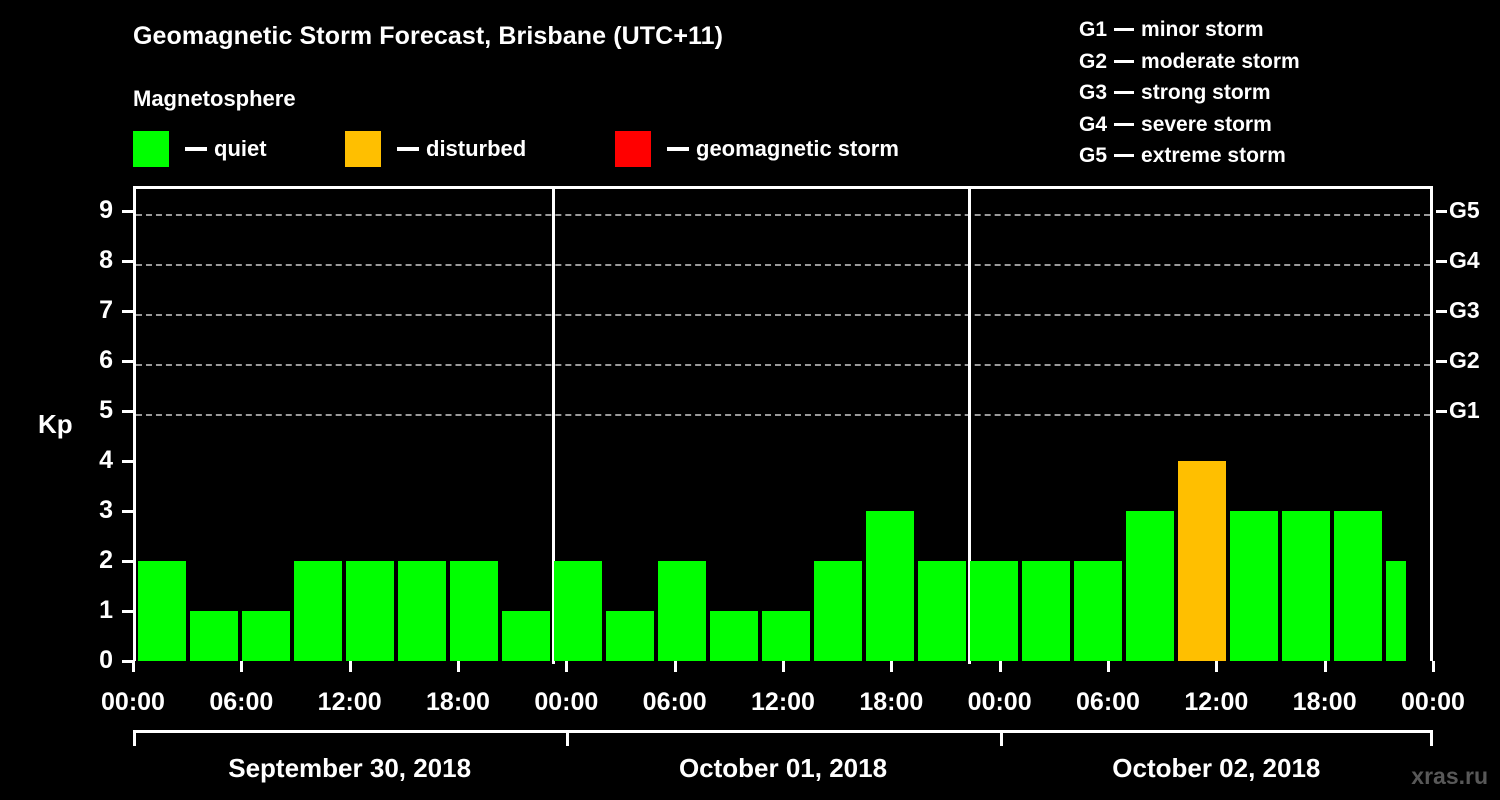 This screenshot has height=800, width=1500. I want to click on g-tick-mark-g5, so click(1441, 211).